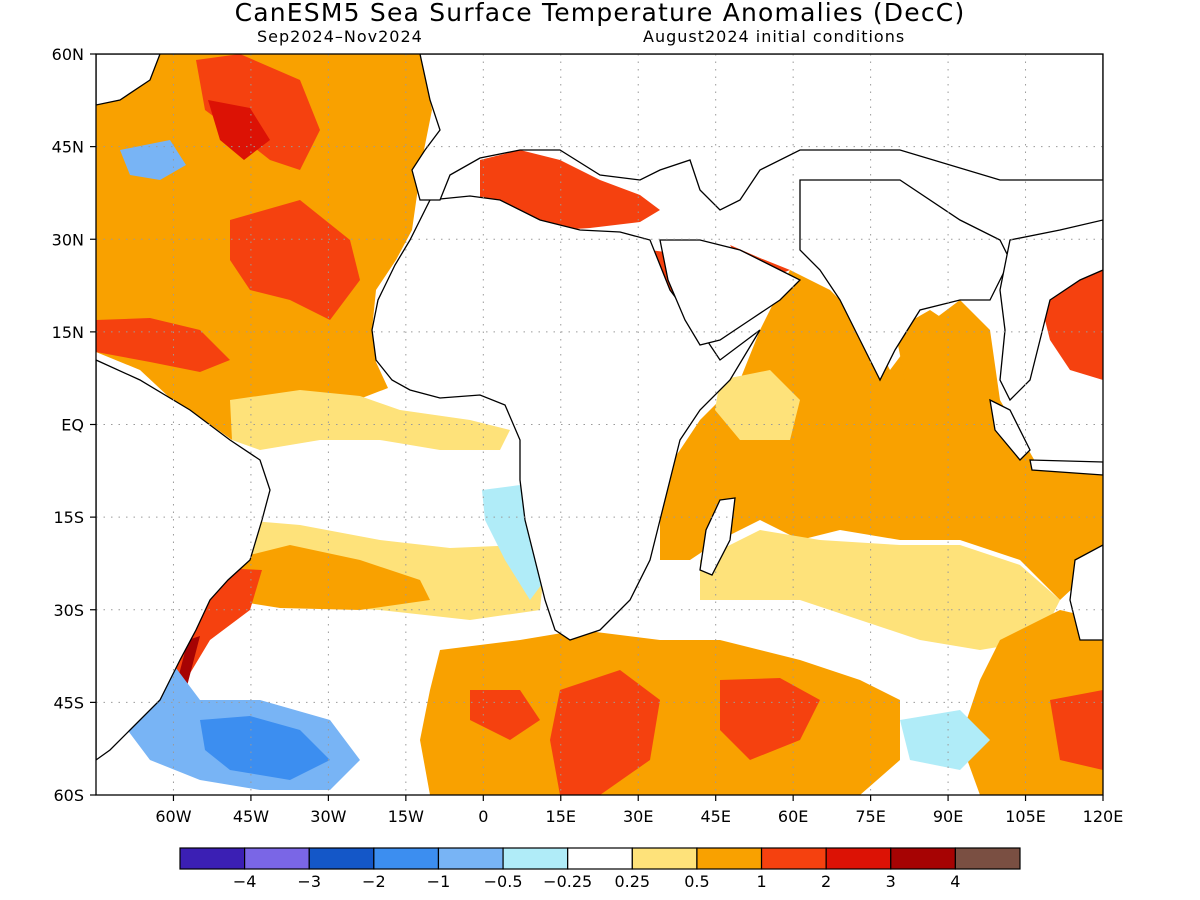 This screenshot has width=1200, height=900. What do you see at coordinates (774, 36) in the screenshot?
I see `initial-conditions: August2024 initial conditions` at bounding box center [774, 36].